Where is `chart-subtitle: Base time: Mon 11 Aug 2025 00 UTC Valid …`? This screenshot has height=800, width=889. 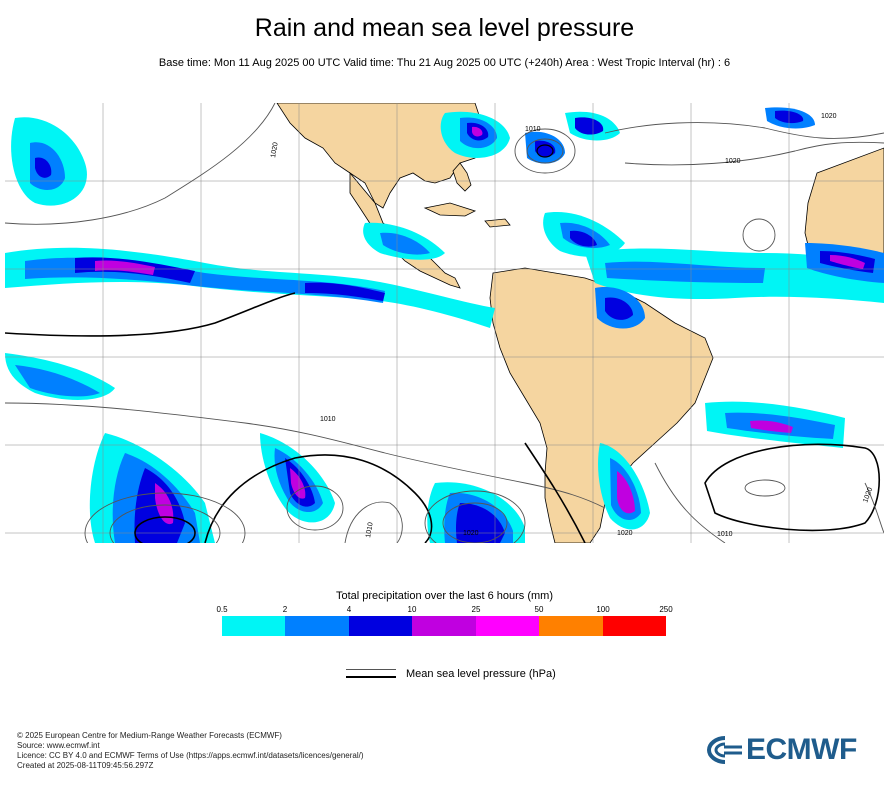
chart-subtitle: Base time: Mon 11 Aug 2025 00 UTC Valid … is located at coordinates (444, 63).